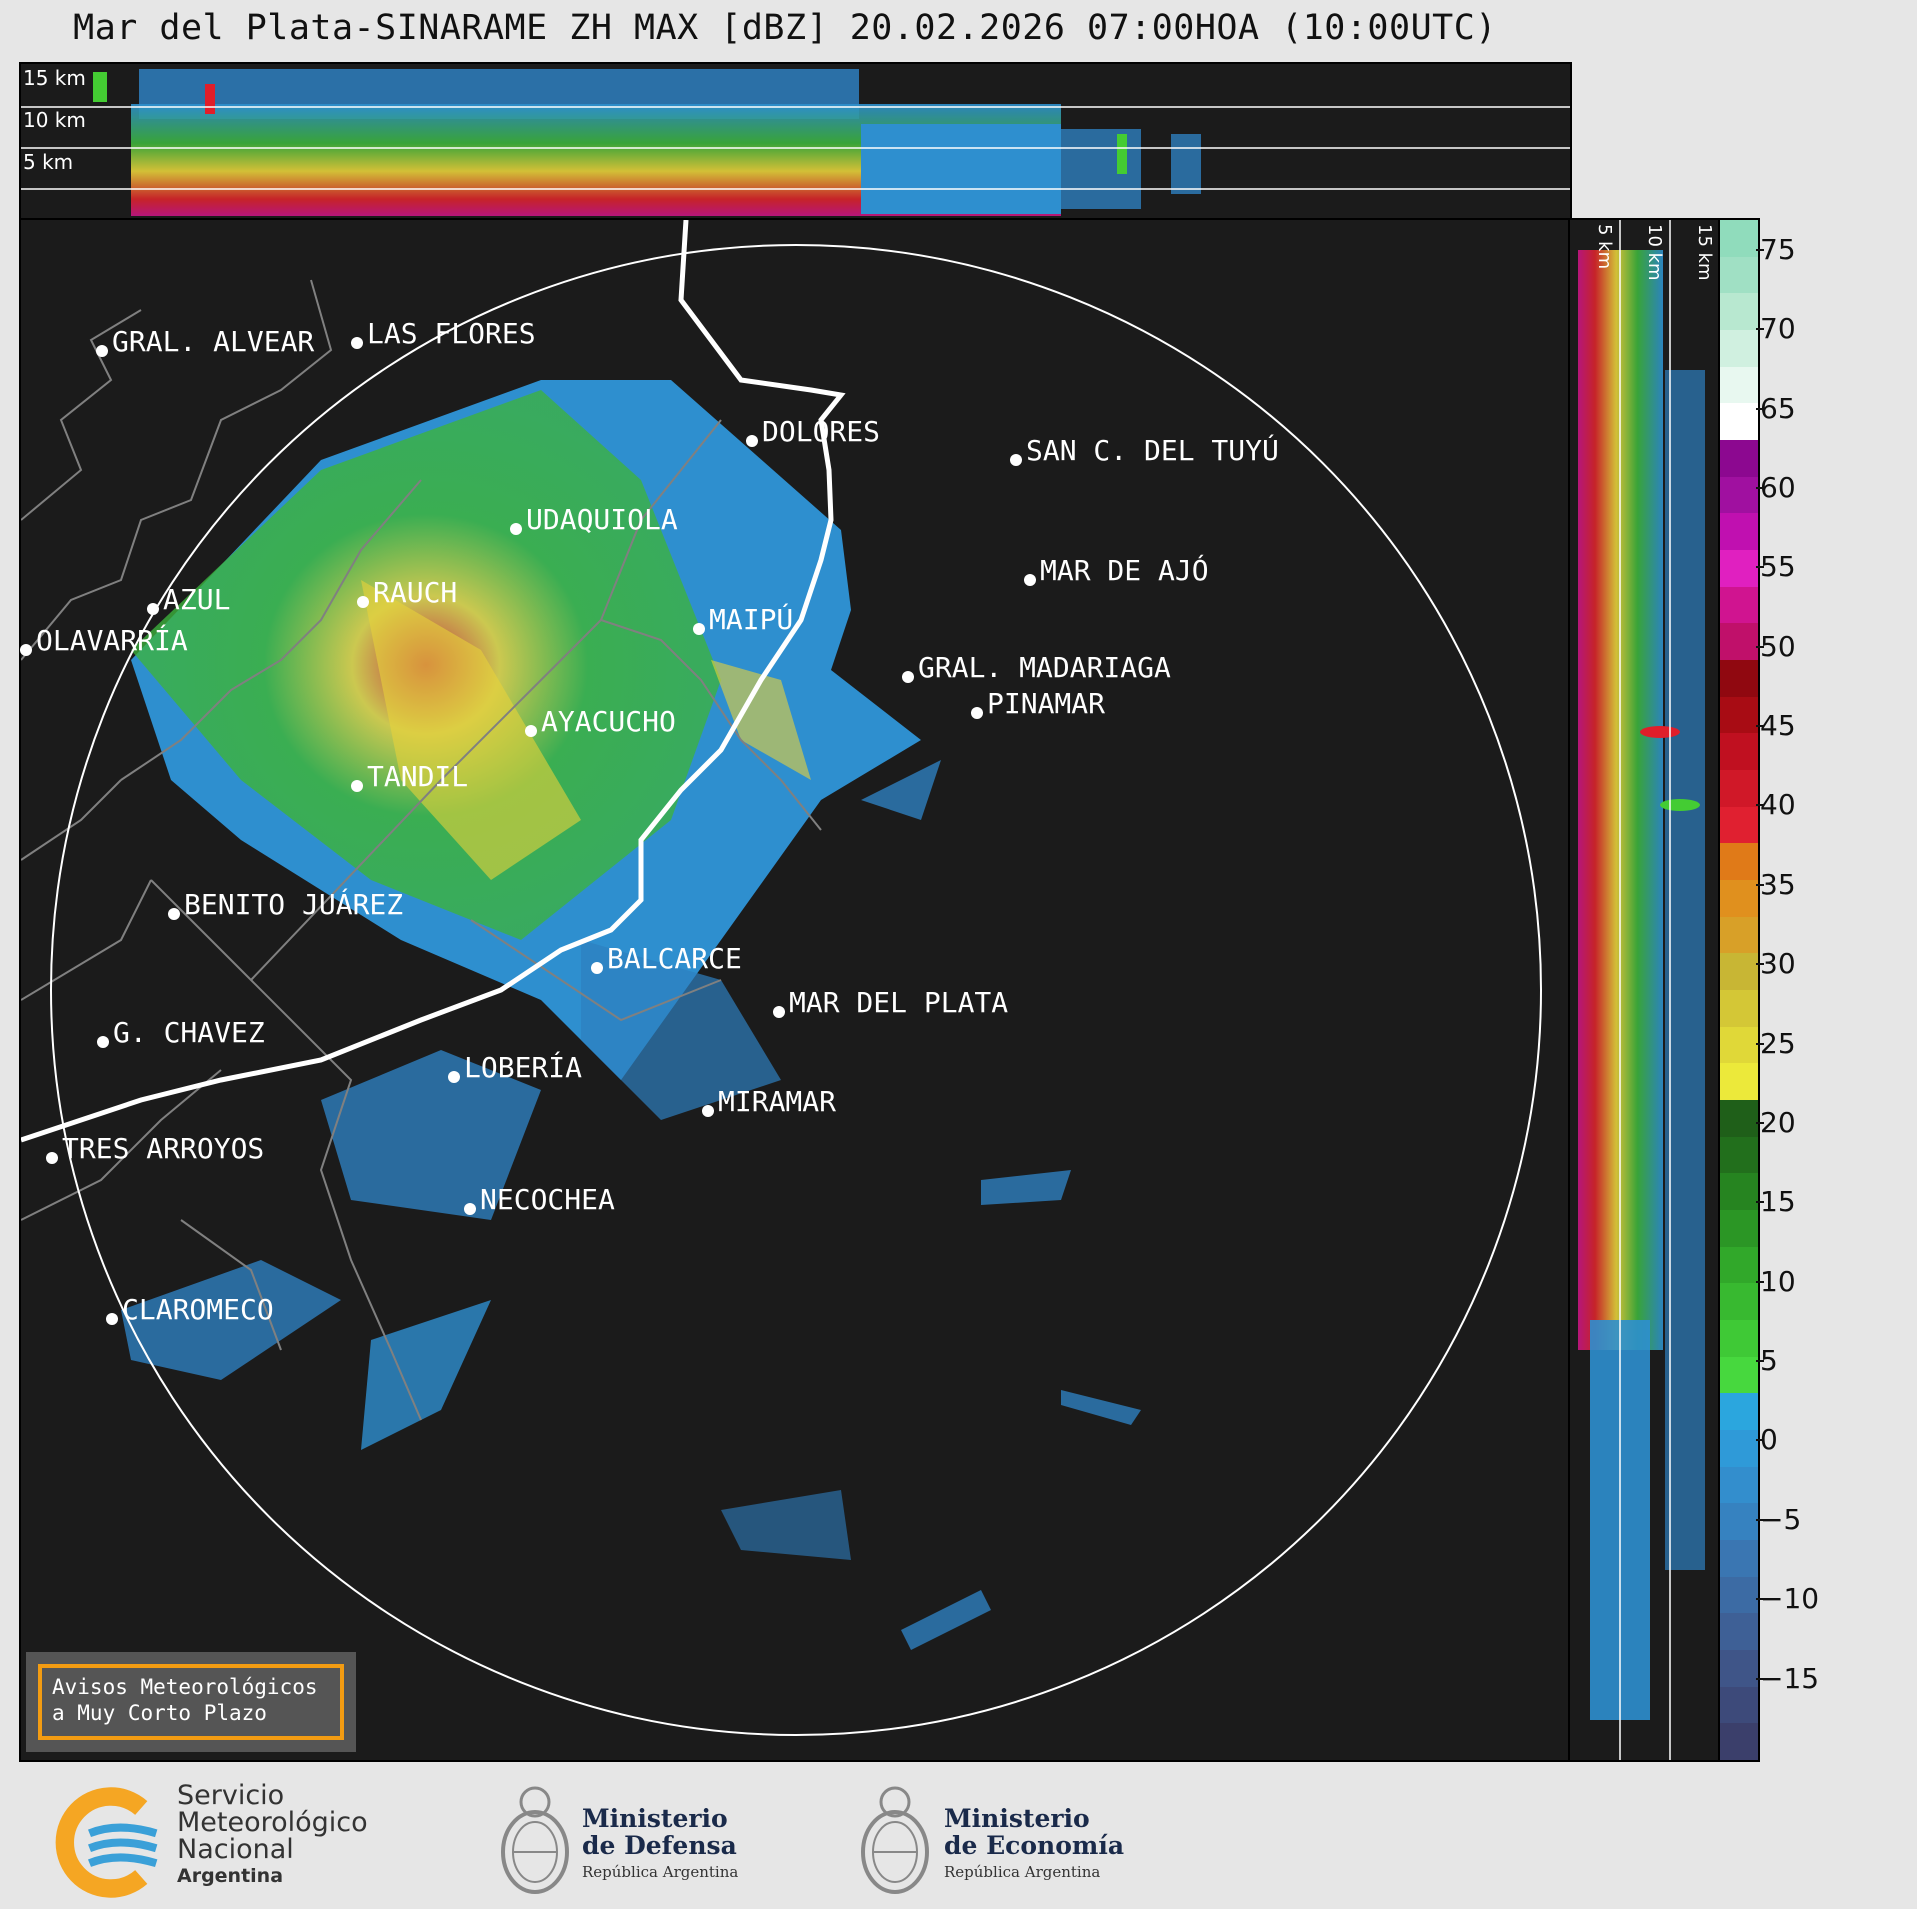 The image size is (1917, 1909). Describe the element at coordinates (1790, 1678) in the screenshot. I see `colorbar-tick-label: −15` at that location.